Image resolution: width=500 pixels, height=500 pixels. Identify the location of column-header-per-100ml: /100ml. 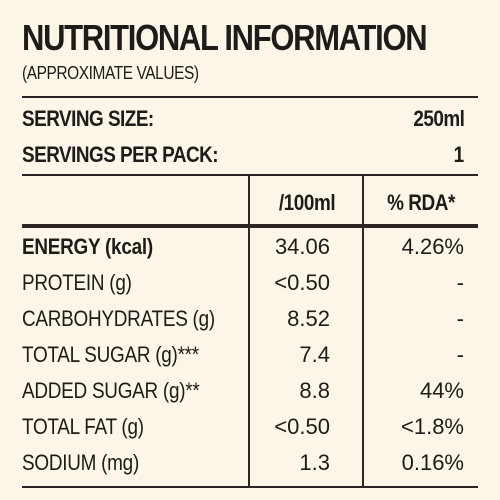
(307, 202).